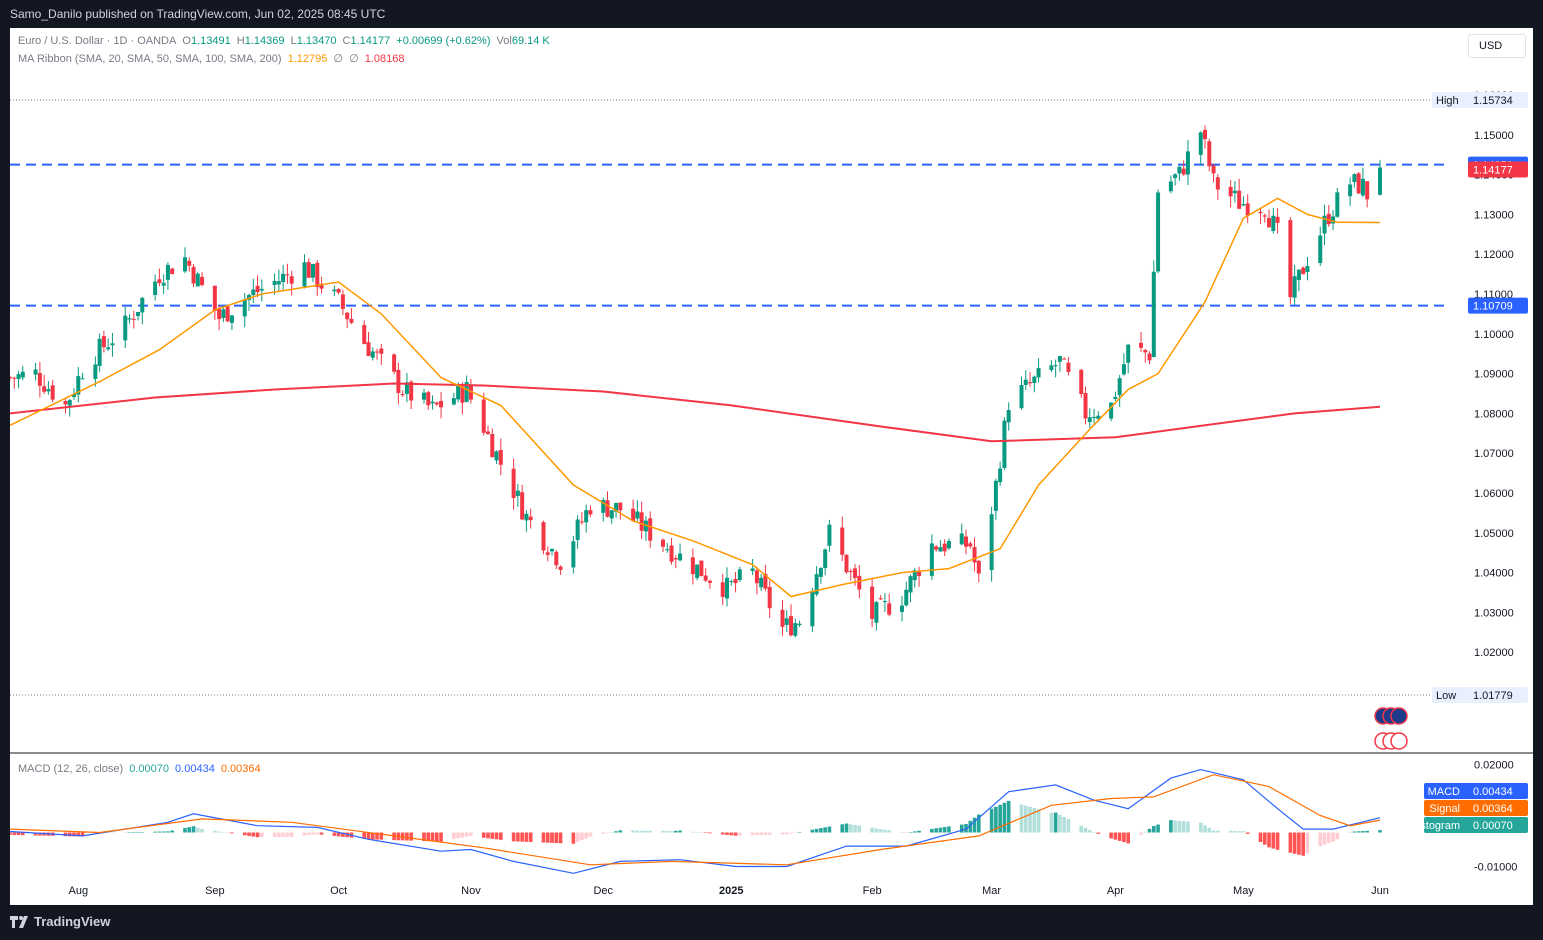 This screenshot has height=940, width=1543. Describe the element at coordinates (1497, 46) in the screenshot. I see `currency-selector: USD` at that location.